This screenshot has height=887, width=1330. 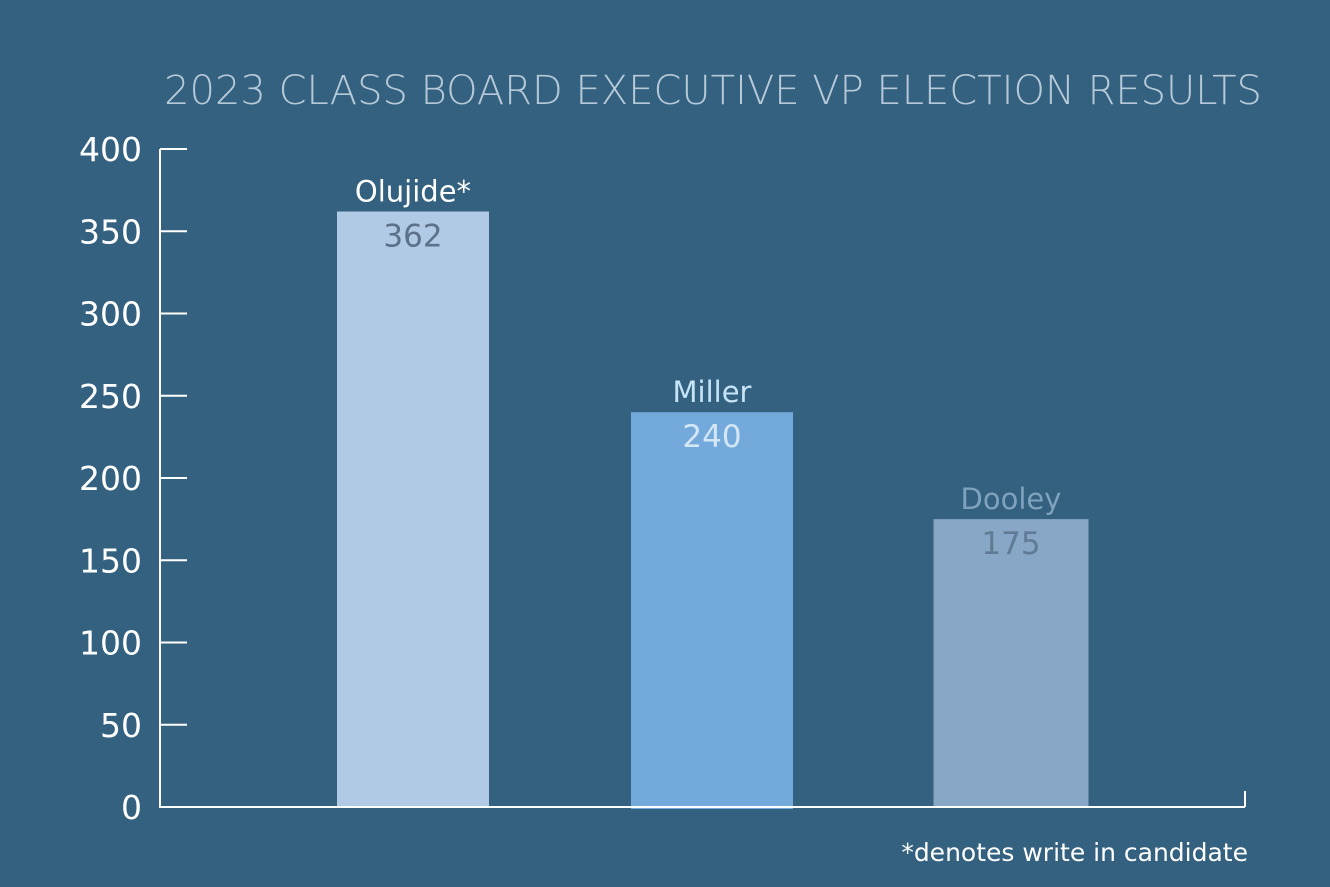 What do you see at coordinates (110, 396) in the screenshot?
I see `y-tick-label-250: 250` at bounding box center [110, 396].